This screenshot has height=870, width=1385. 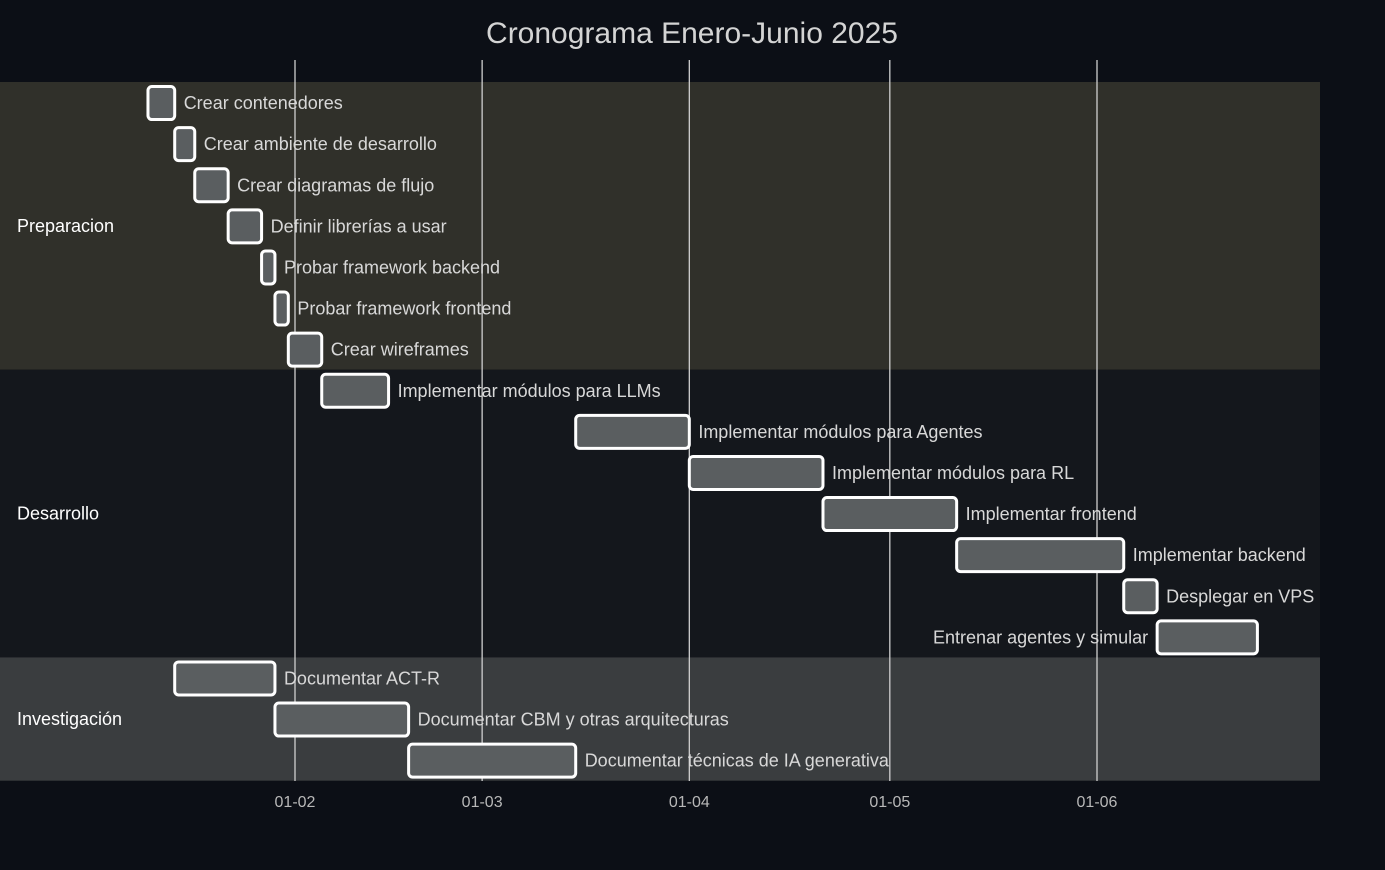 I want to click on task-label: Crear wireframes, so click(x=400, y=350).